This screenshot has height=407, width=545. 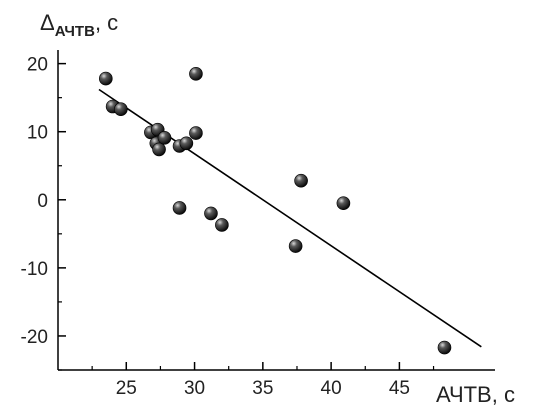 I want to click on x-ticks: 25 30 35 40 45, so click(x=263, y=380).